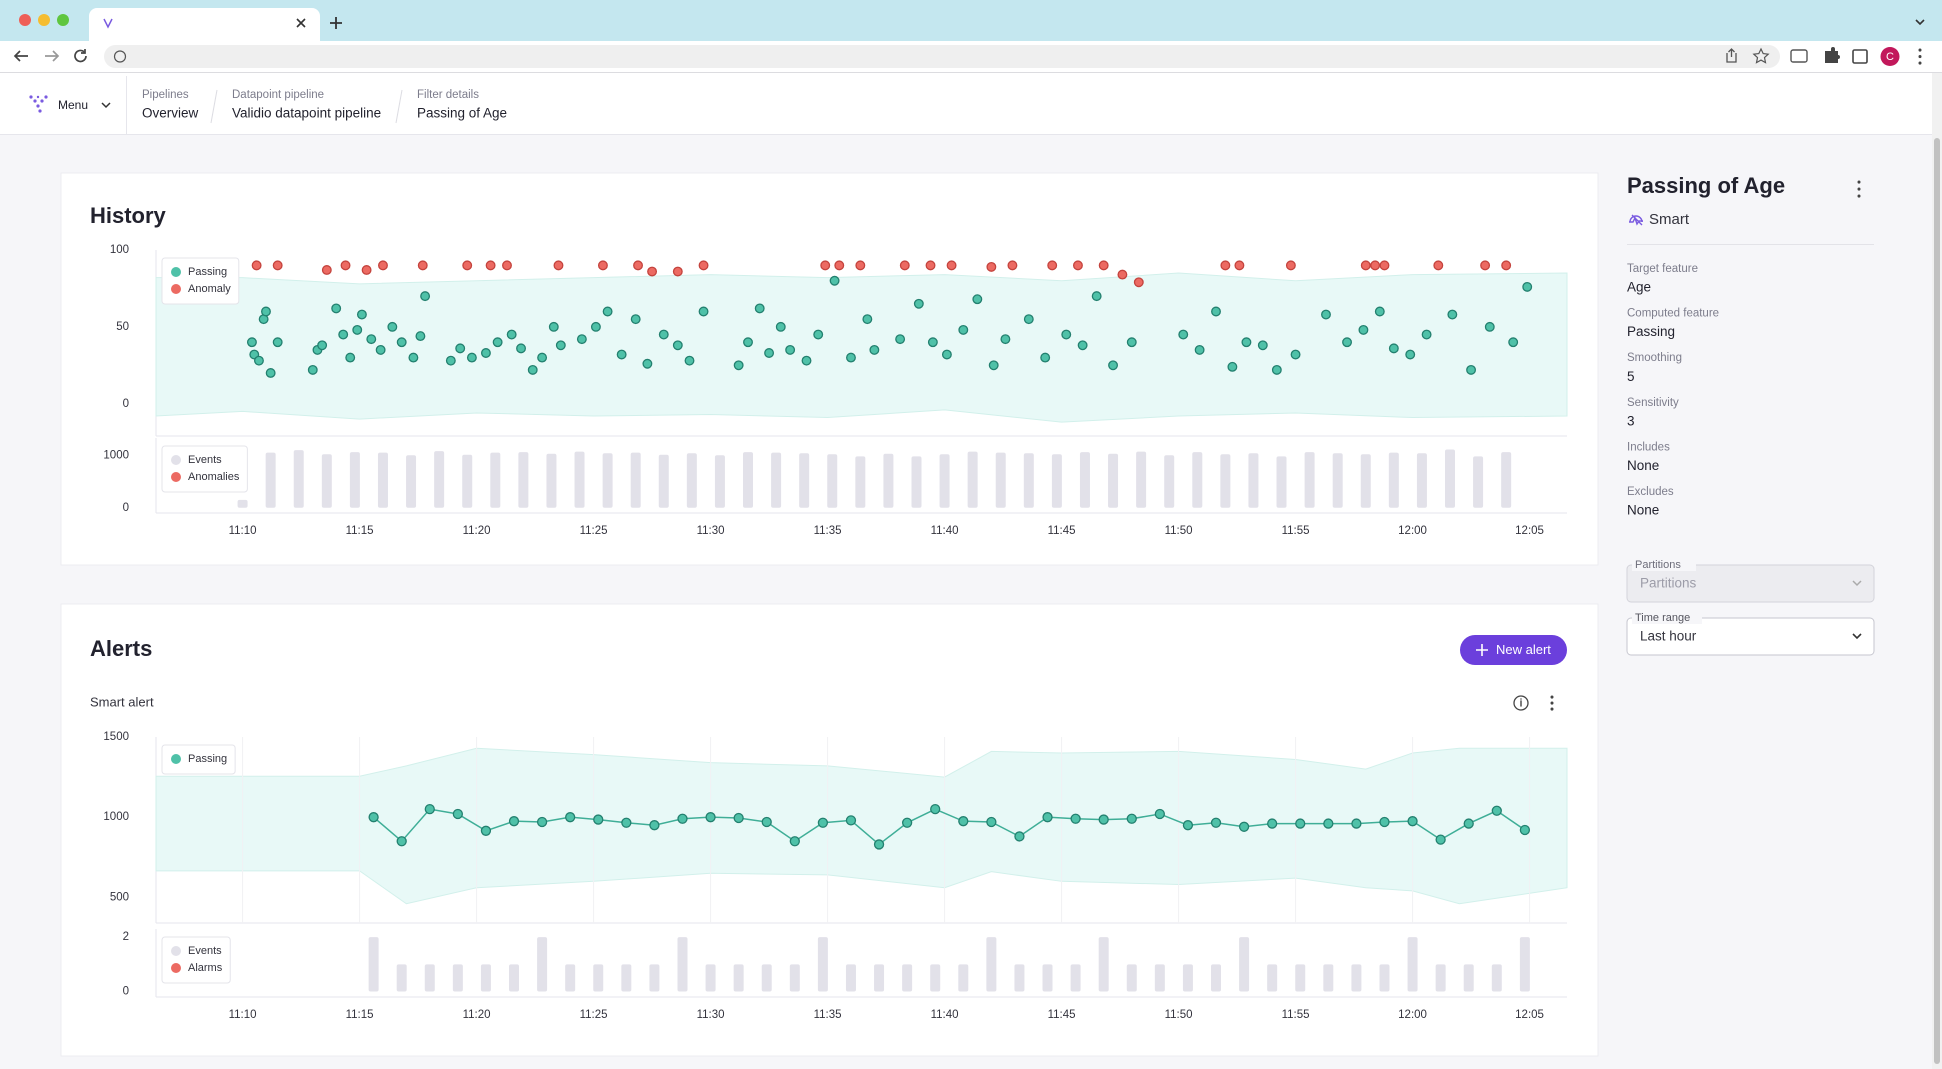  I want to click on share-icon, so click(1731, 55).